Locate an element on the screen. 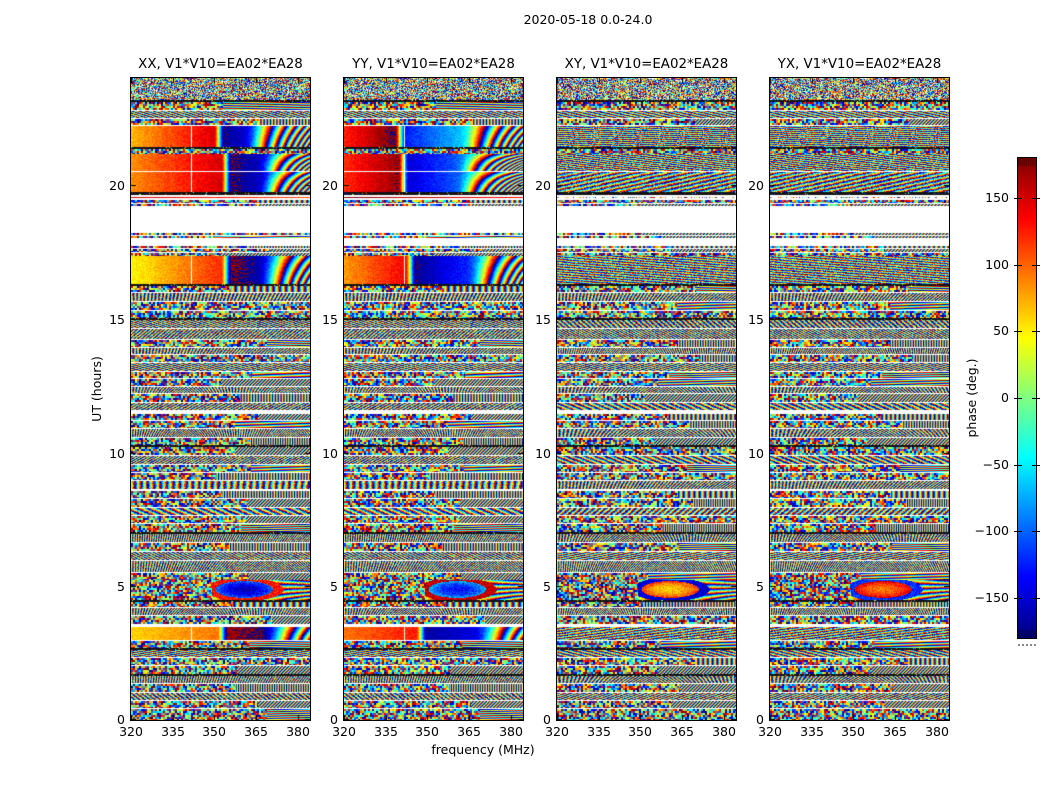 This screenshot has height=800, width=1050. colorbar-tick-label: −50 is located at coordinates (995, 464).